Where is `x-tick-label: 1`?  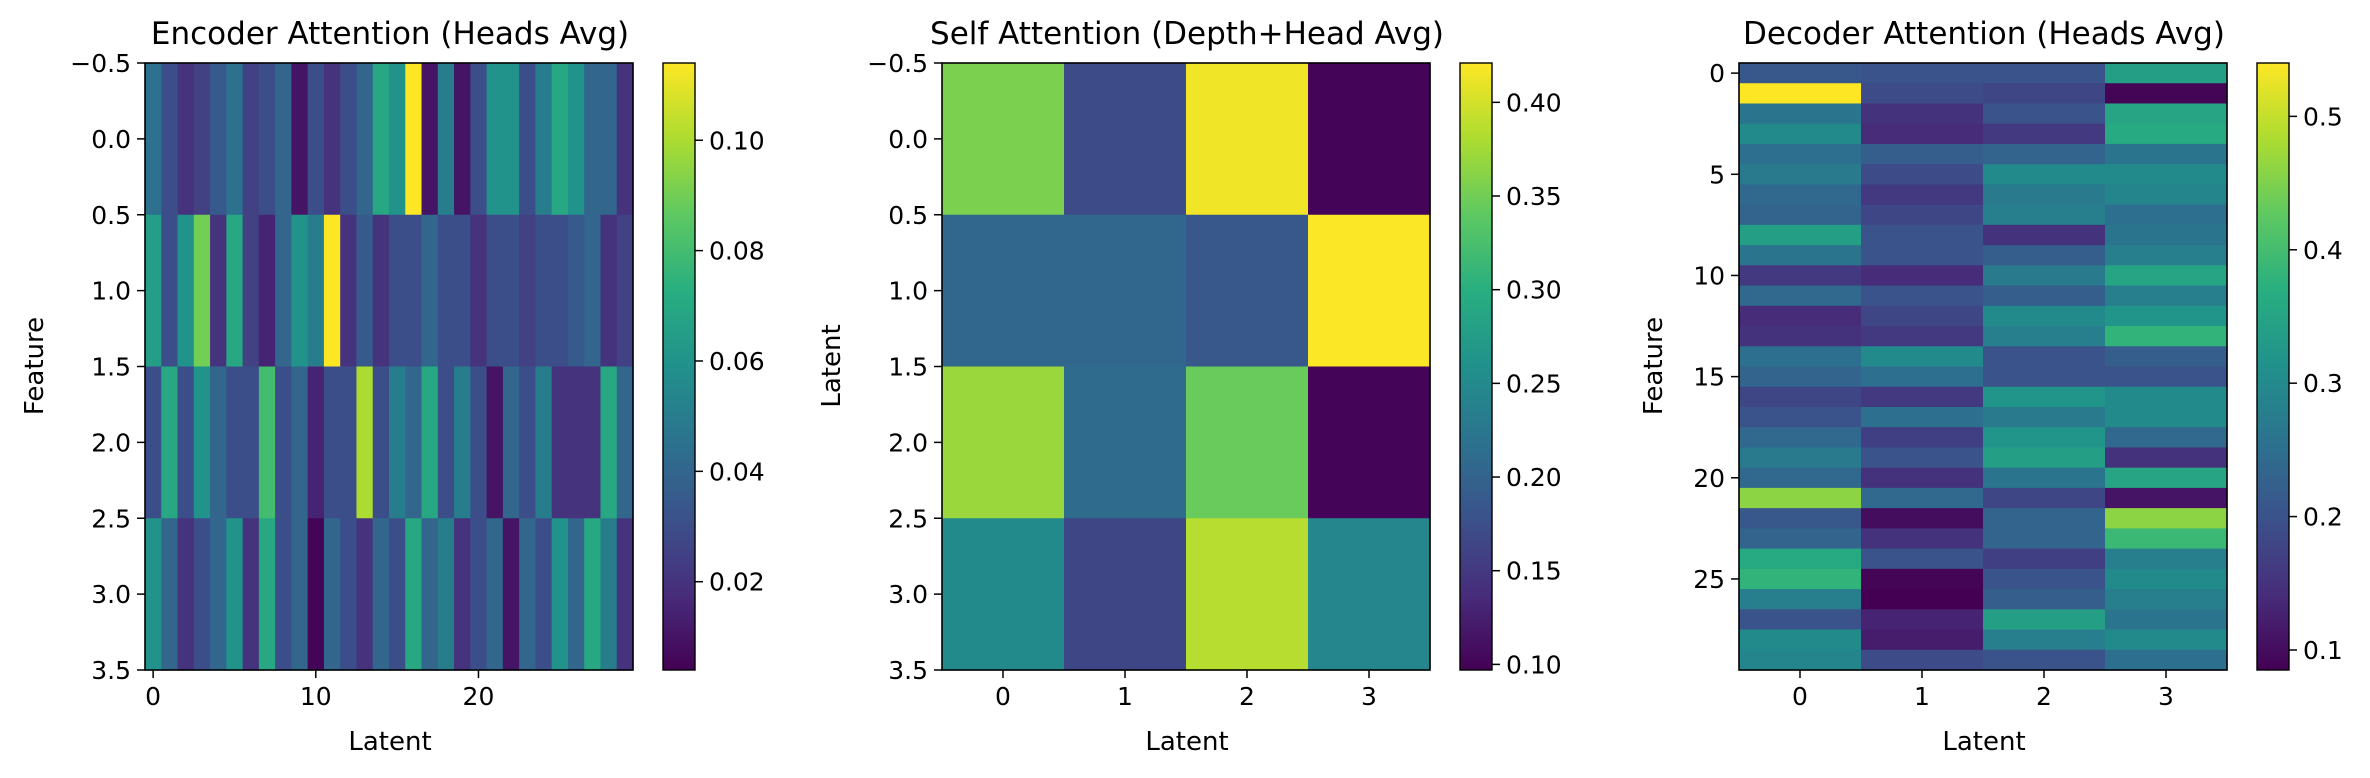
x-tick-label: 1 is located at coordinates (1125, 696).